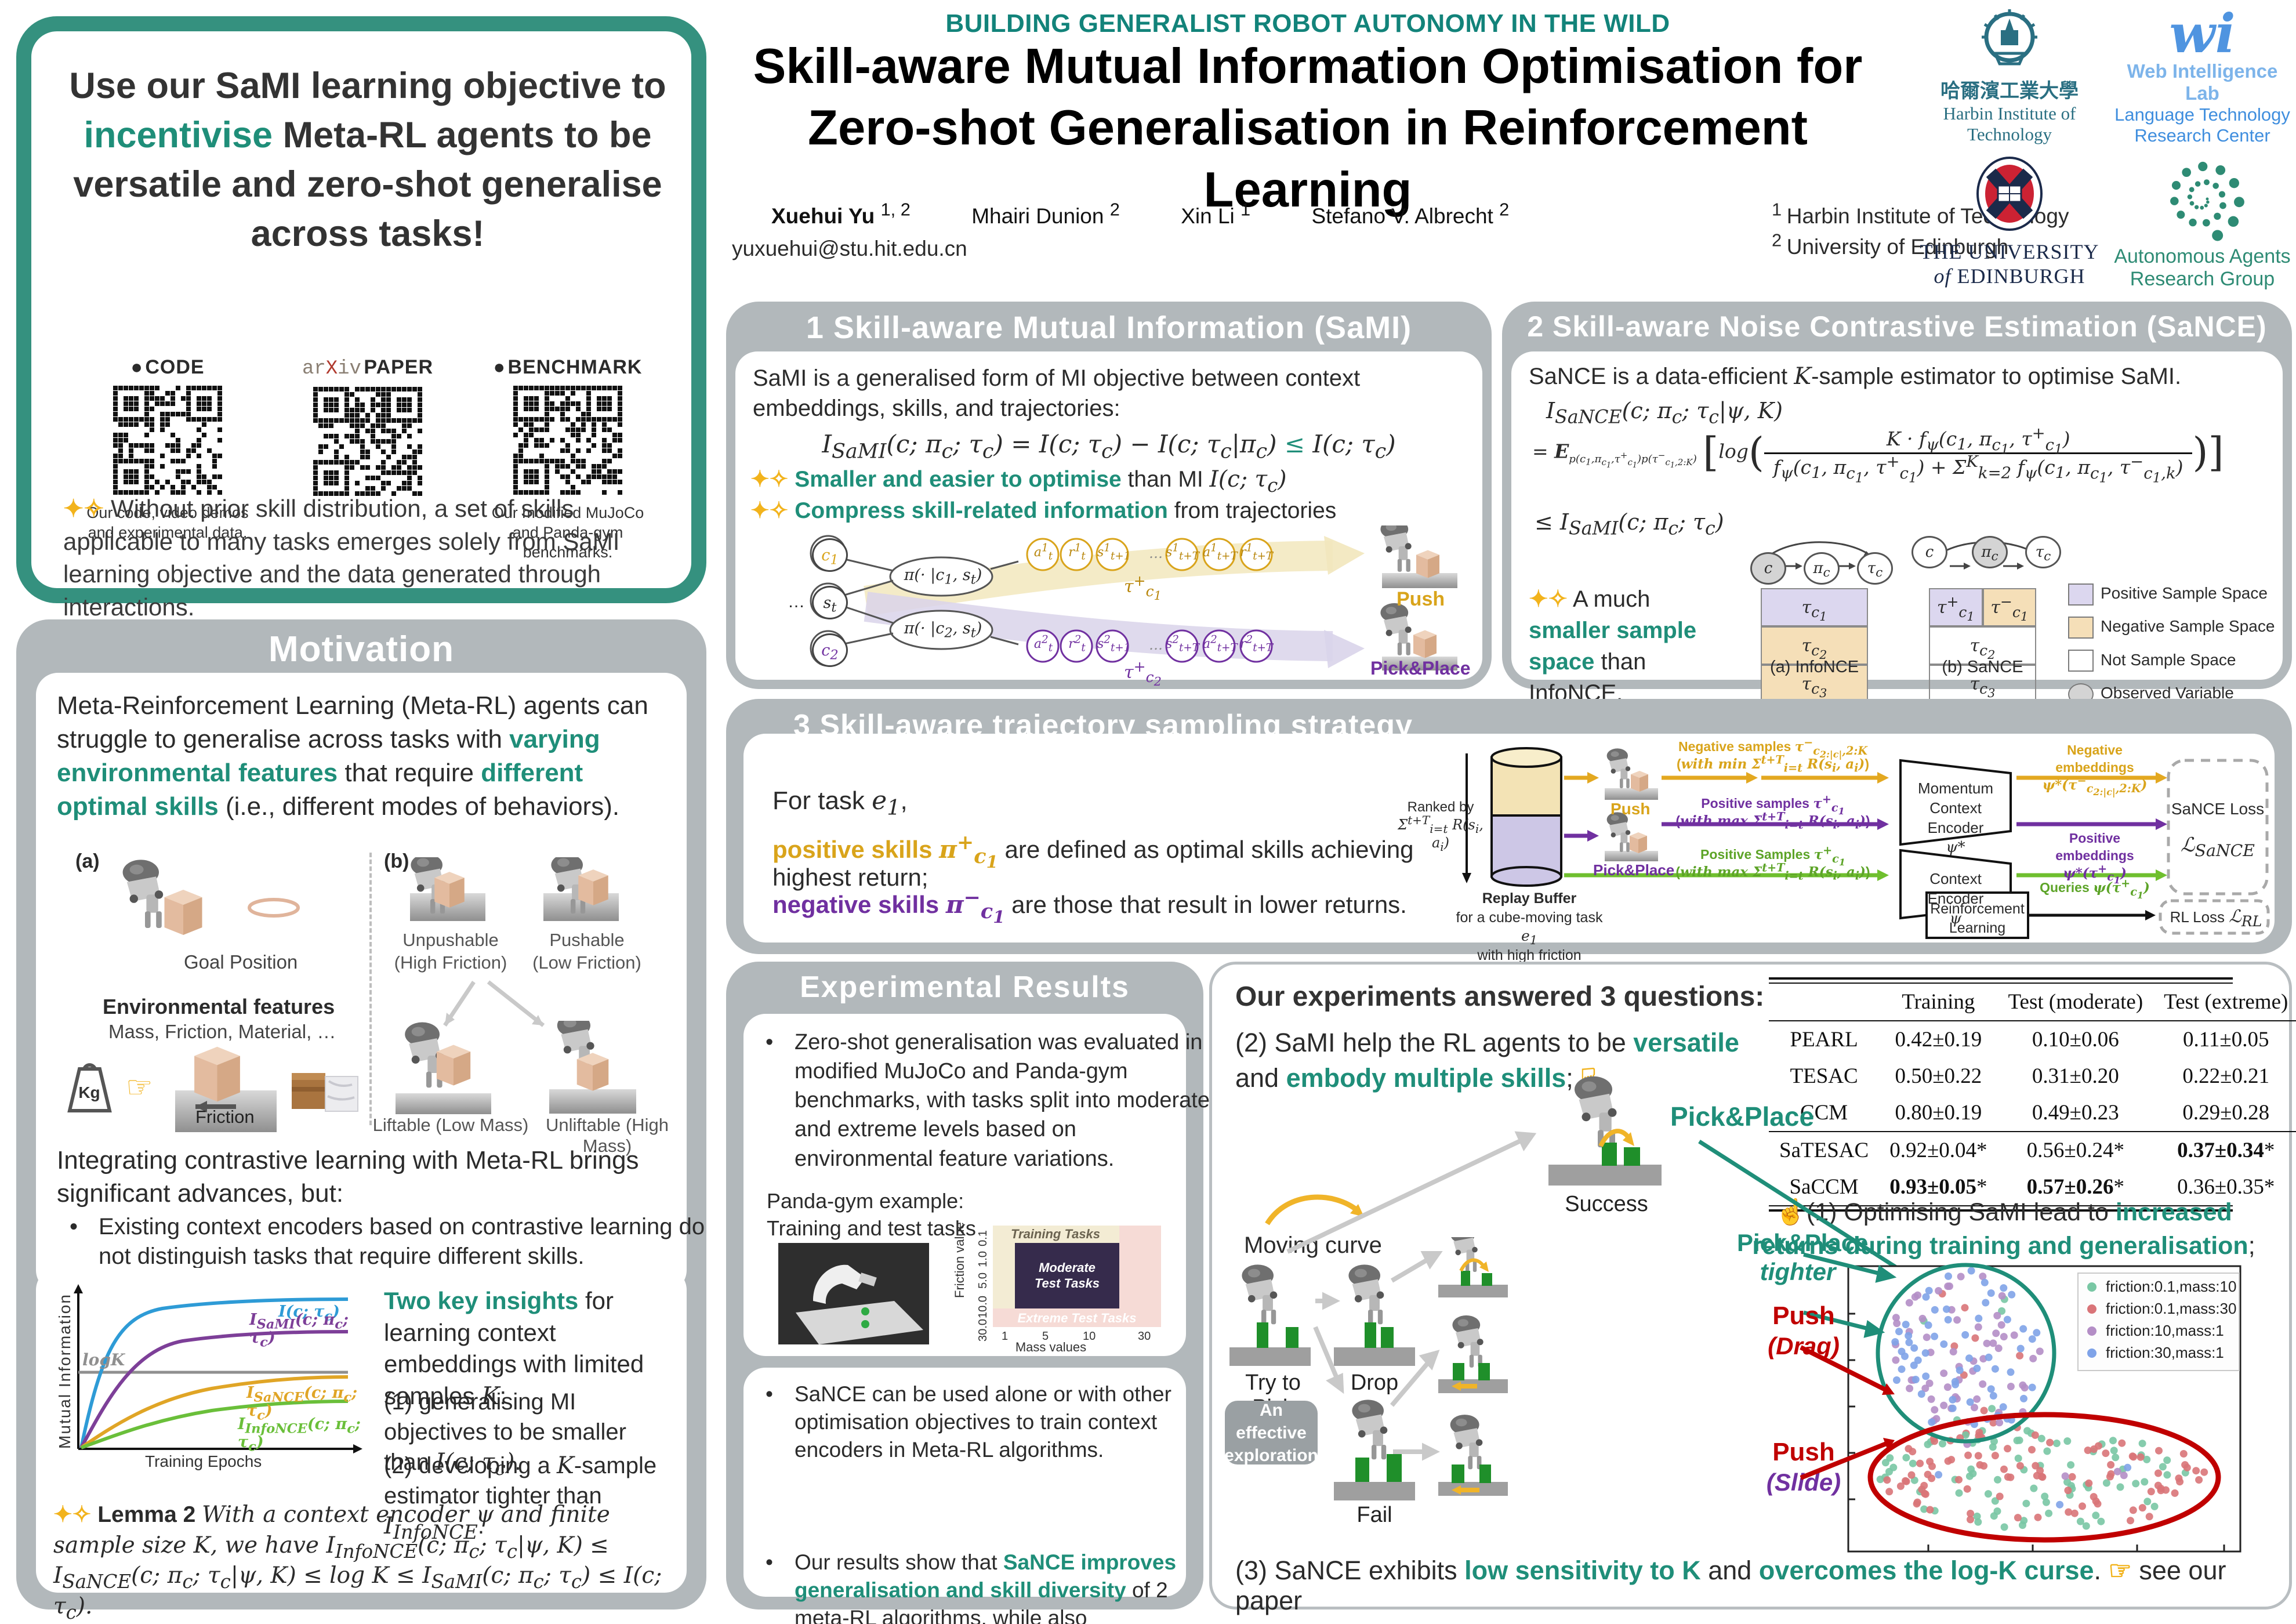  I want to click on svg-text: Kg, so click(89, 1092).